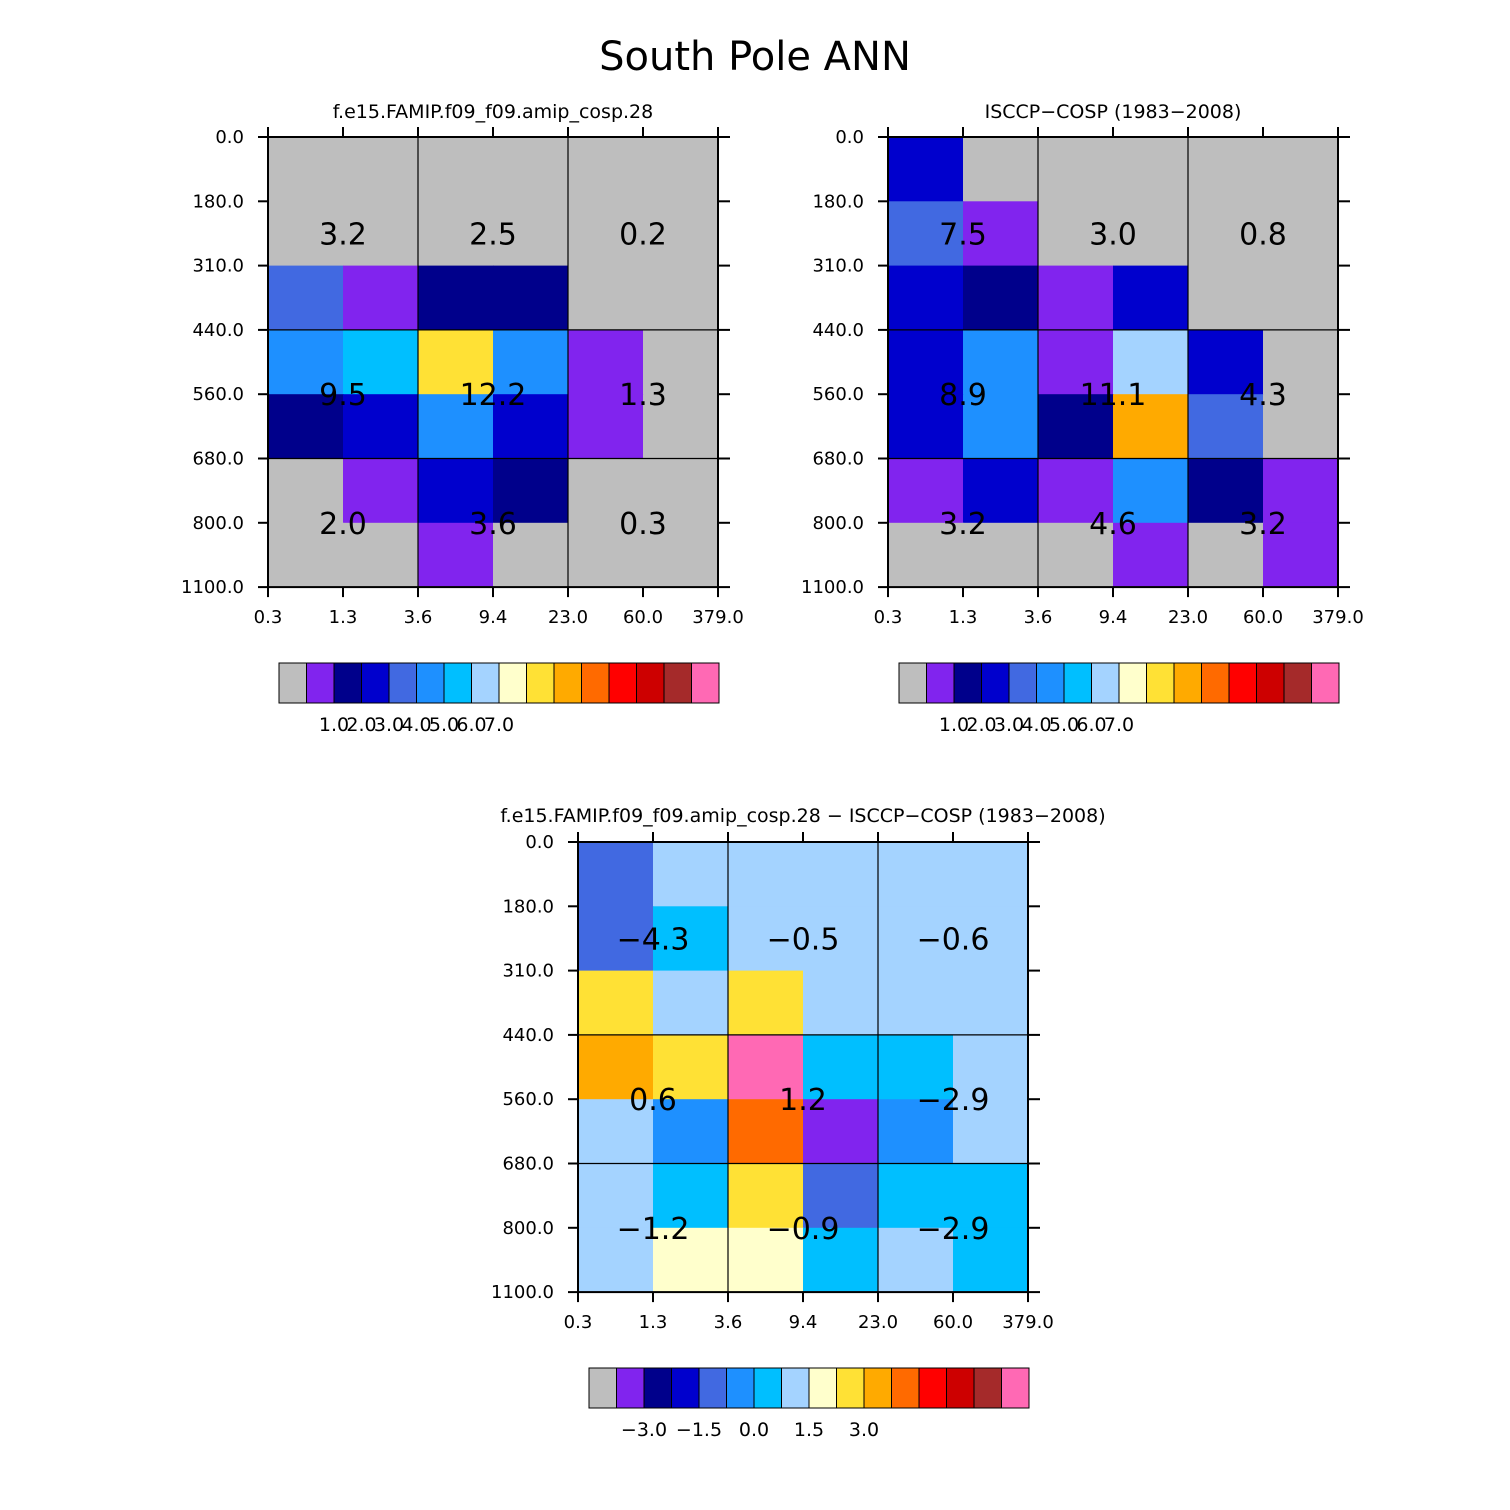  I want to click on group-value-label: 3.2, so click(343, 234).